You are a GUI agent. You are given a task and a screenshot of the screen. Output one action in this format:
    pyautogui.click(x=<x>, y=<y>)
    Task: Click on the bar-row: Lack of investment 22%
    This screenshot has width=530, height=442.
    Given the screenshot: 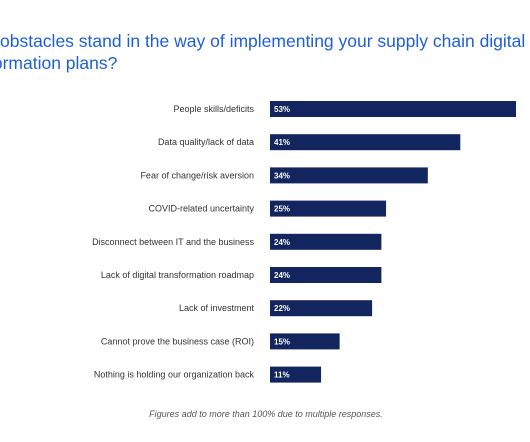 What is the action you would take?
    pyautogui.click(x=276, y=308)
    